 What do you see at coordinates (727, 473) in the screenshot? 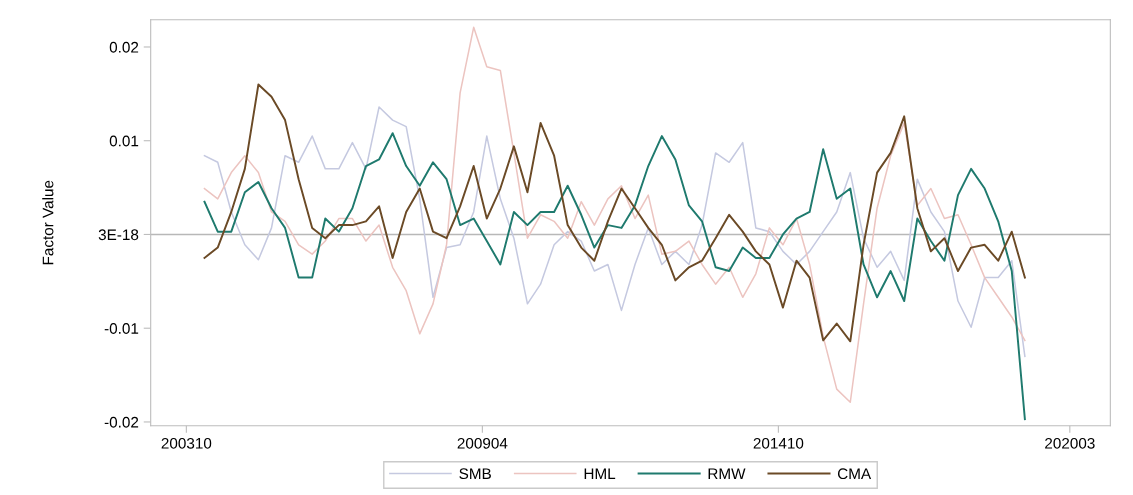
I see `legend-label: RMW` at bounding box center [727, 473].